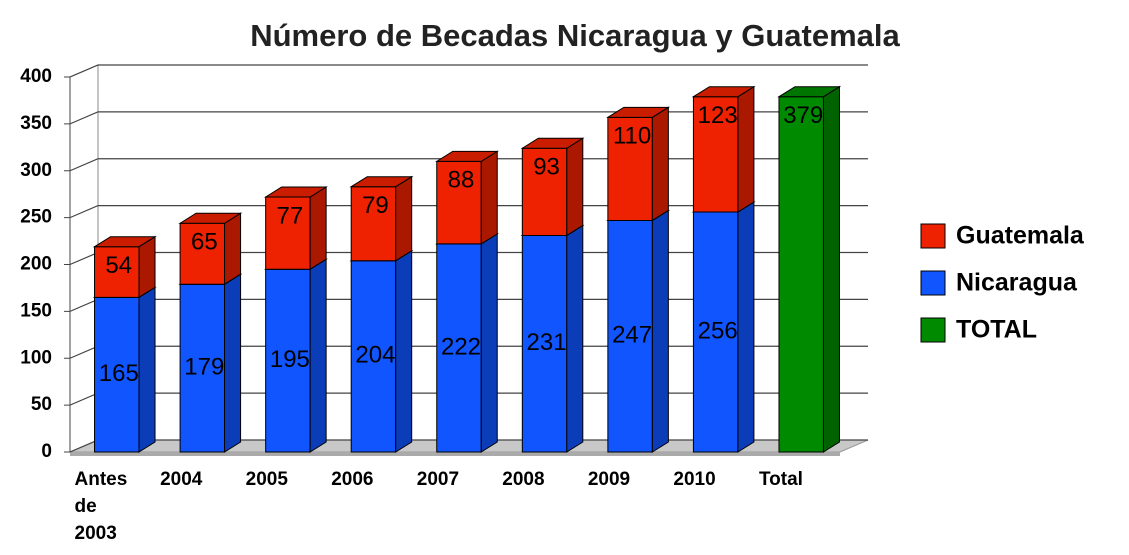 The image size is (1129, 555). What do you see at coordinates (455, 454) in the screenshot?
I see `floor-edge` at bounding box center [455, 454].